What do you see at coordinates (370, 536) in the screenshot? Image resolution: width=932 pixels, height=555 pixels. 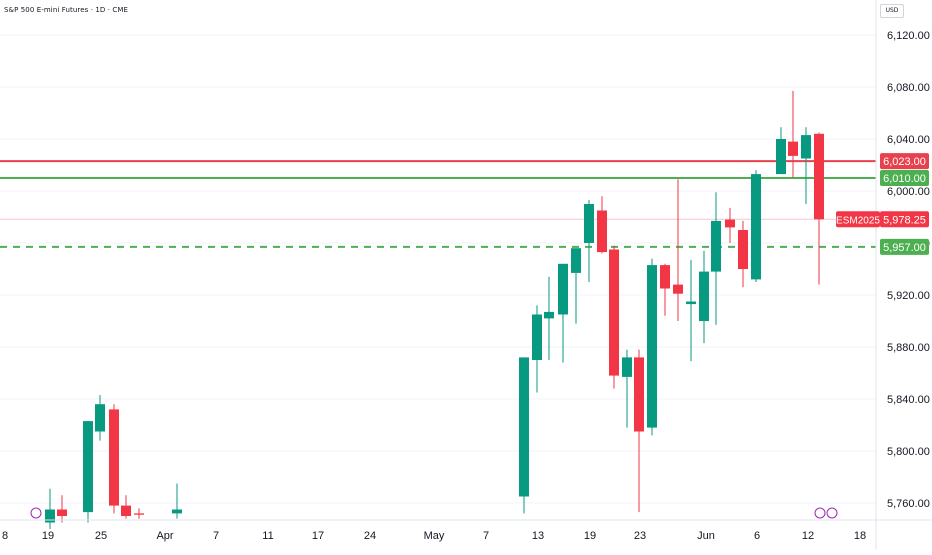 I see `x-tick-label: 24` at bounding box center [370, 536].